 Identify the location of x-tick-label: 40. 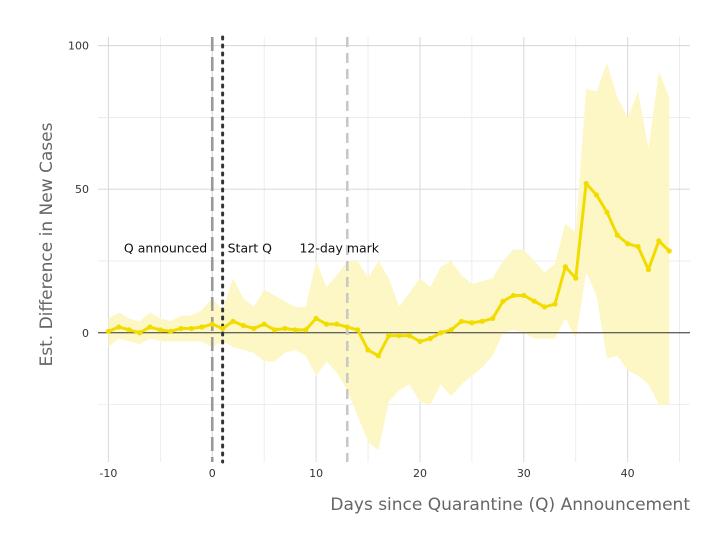
(628, 473).